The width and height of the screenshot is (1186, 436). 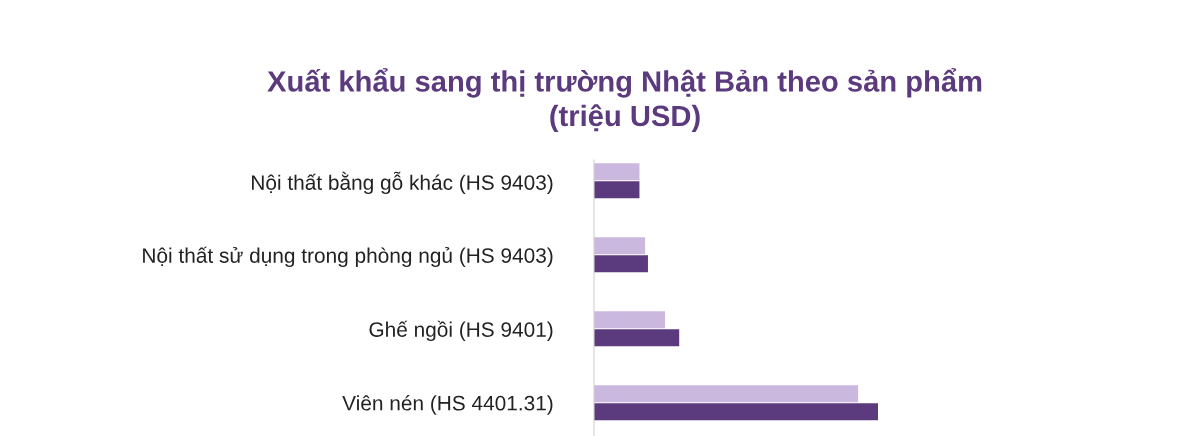 What do you see at coordinates (447, 405) in the screenshot?
I see `y-tick-label: Viên nén (HS 4401.31)` at bounding box center [447, 405].